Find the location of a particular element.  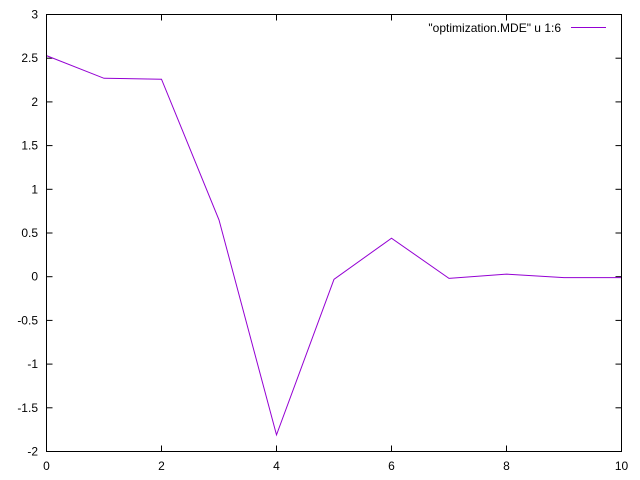

y-tick-label: 3 is located at coordinates (34, 15).